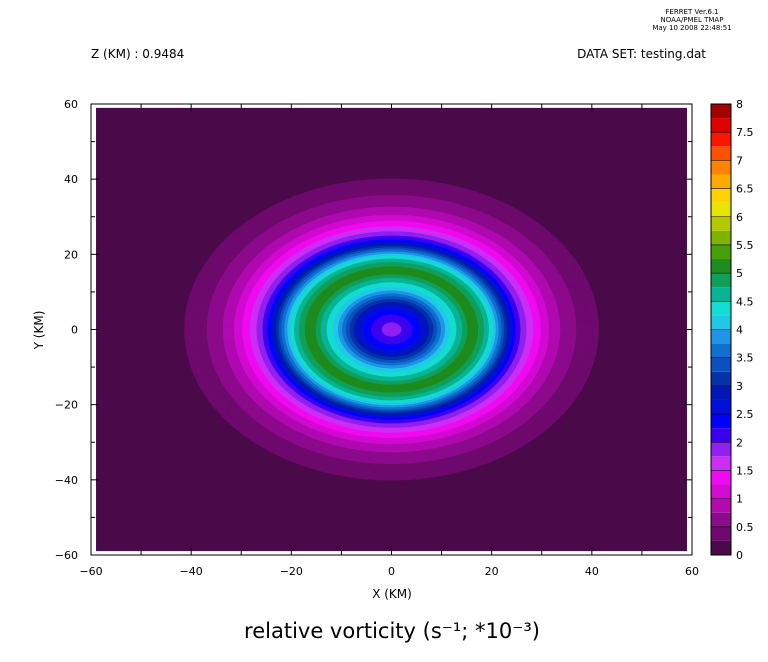 This screenshot has height=662, width=768. What do you see at coordinates (745, 132) in the screenshot?
I see `colorbar-label: 7.5` at bounding box center [745, 132].